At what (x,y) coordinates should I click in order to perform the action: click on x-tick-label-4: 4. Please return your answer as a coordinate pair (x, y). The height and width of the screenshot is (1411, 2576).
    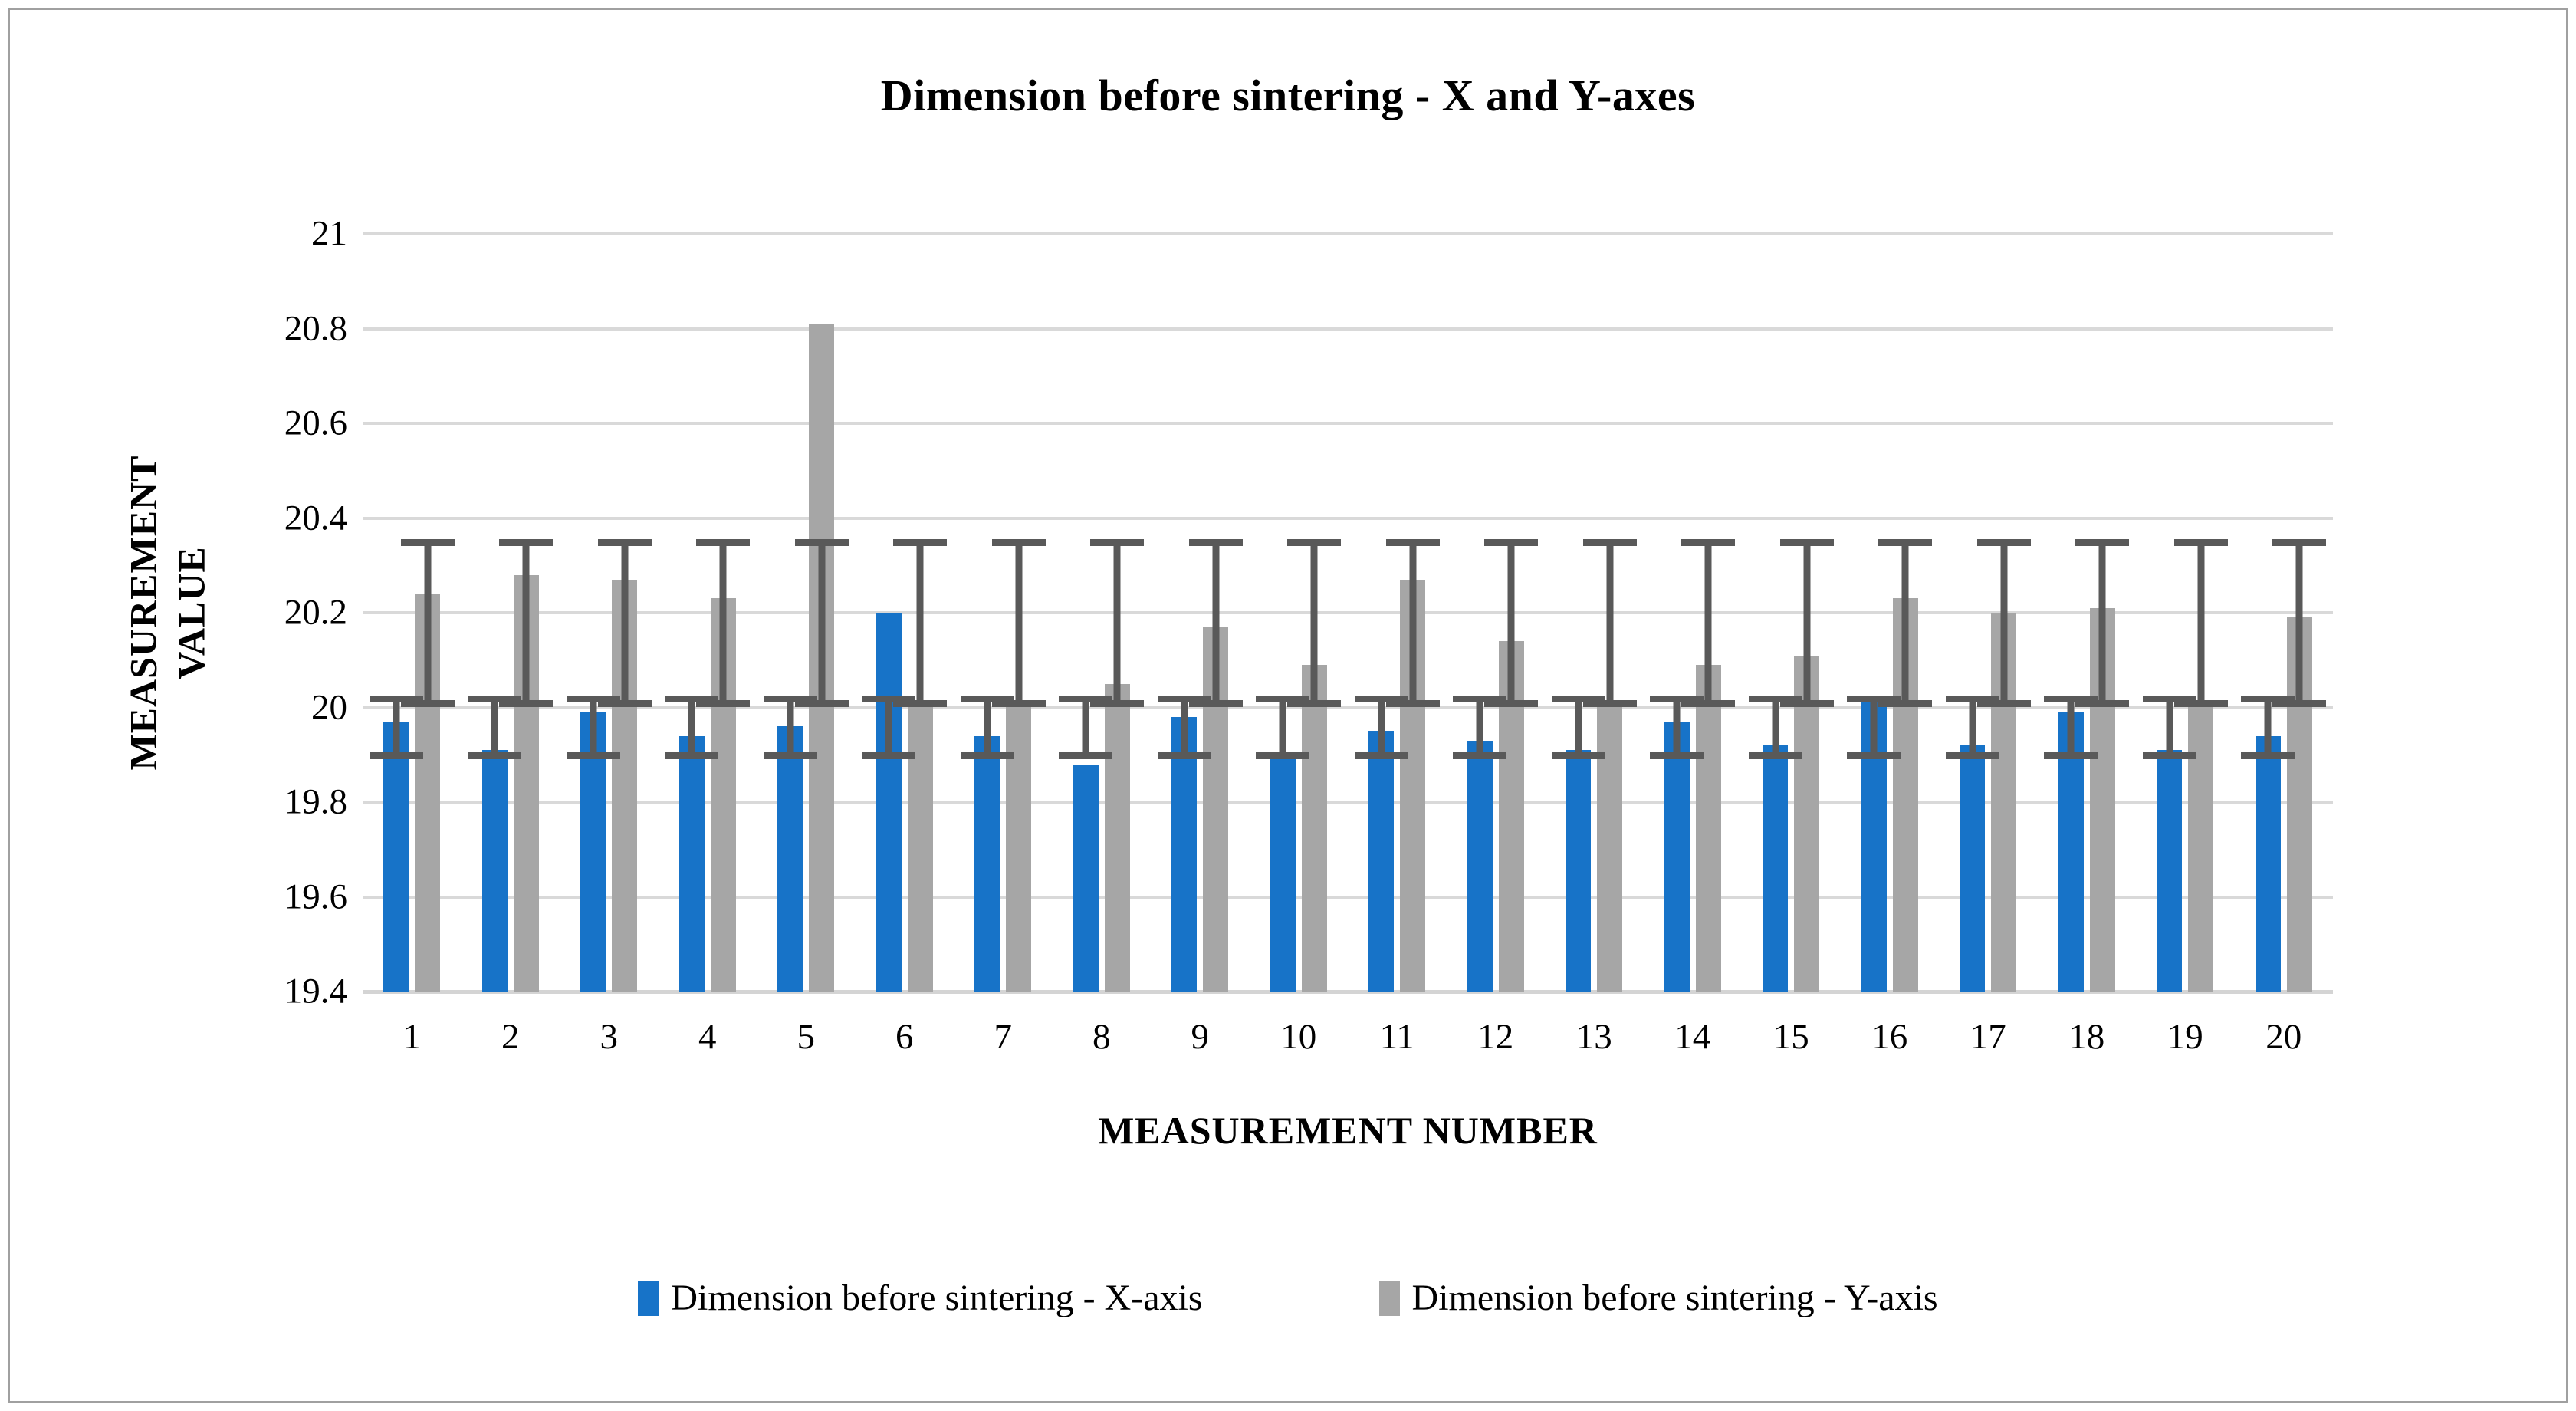
    Looking at the image, I should click on (707, 1037).